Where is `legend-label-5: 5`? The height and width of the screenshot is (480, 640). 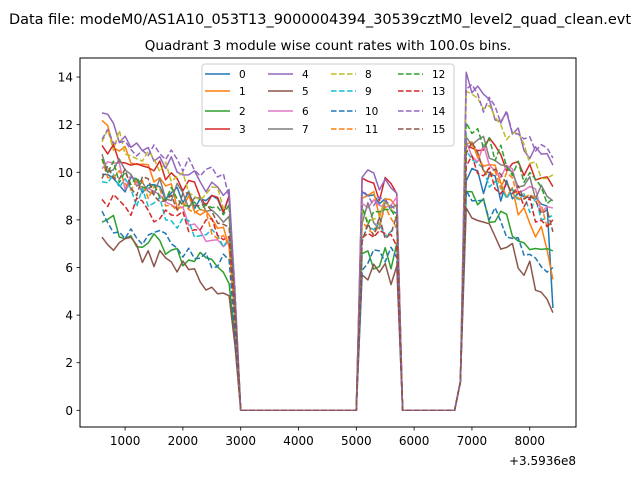
legend-label-5: 5 is located at coordinates (305, 92).